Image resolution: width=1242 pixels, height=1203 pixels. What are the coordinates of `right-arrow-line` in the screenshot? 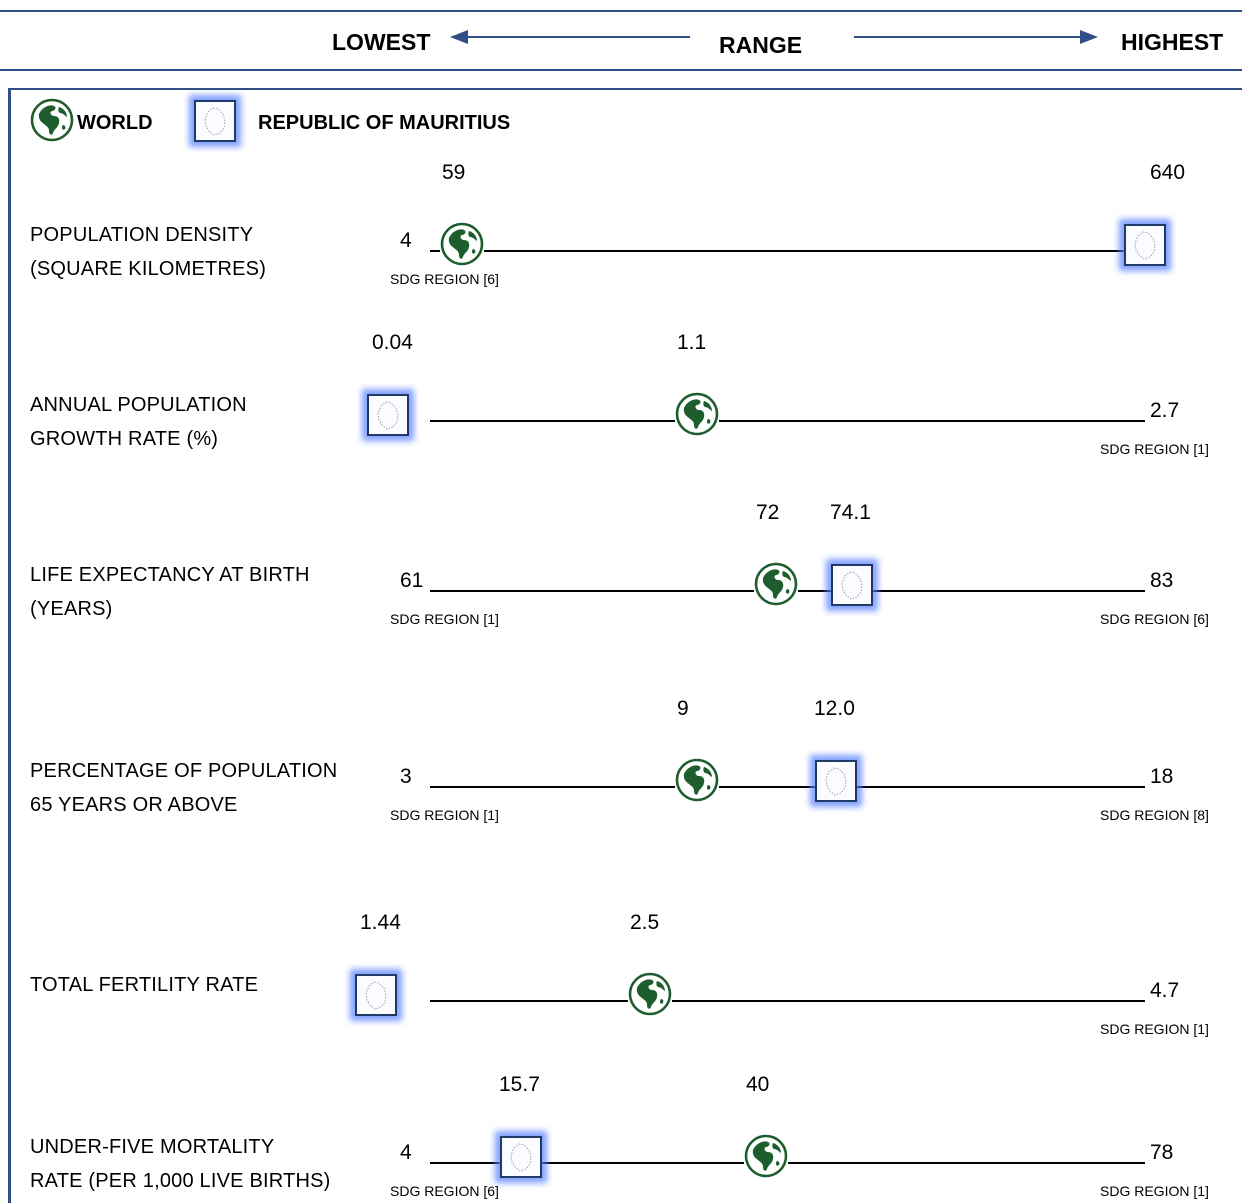 It's located at (968, 37).